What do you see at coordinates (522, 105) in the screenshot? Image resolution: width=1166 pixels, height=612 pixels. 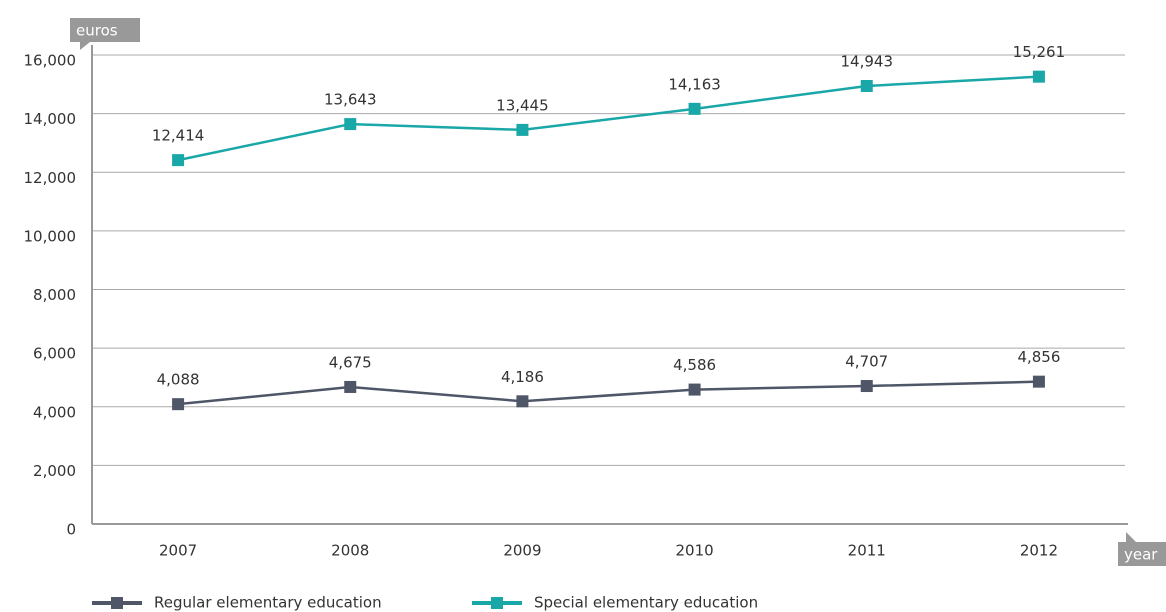 I see `data-label: 13,445` at bounding box center [522, 105].